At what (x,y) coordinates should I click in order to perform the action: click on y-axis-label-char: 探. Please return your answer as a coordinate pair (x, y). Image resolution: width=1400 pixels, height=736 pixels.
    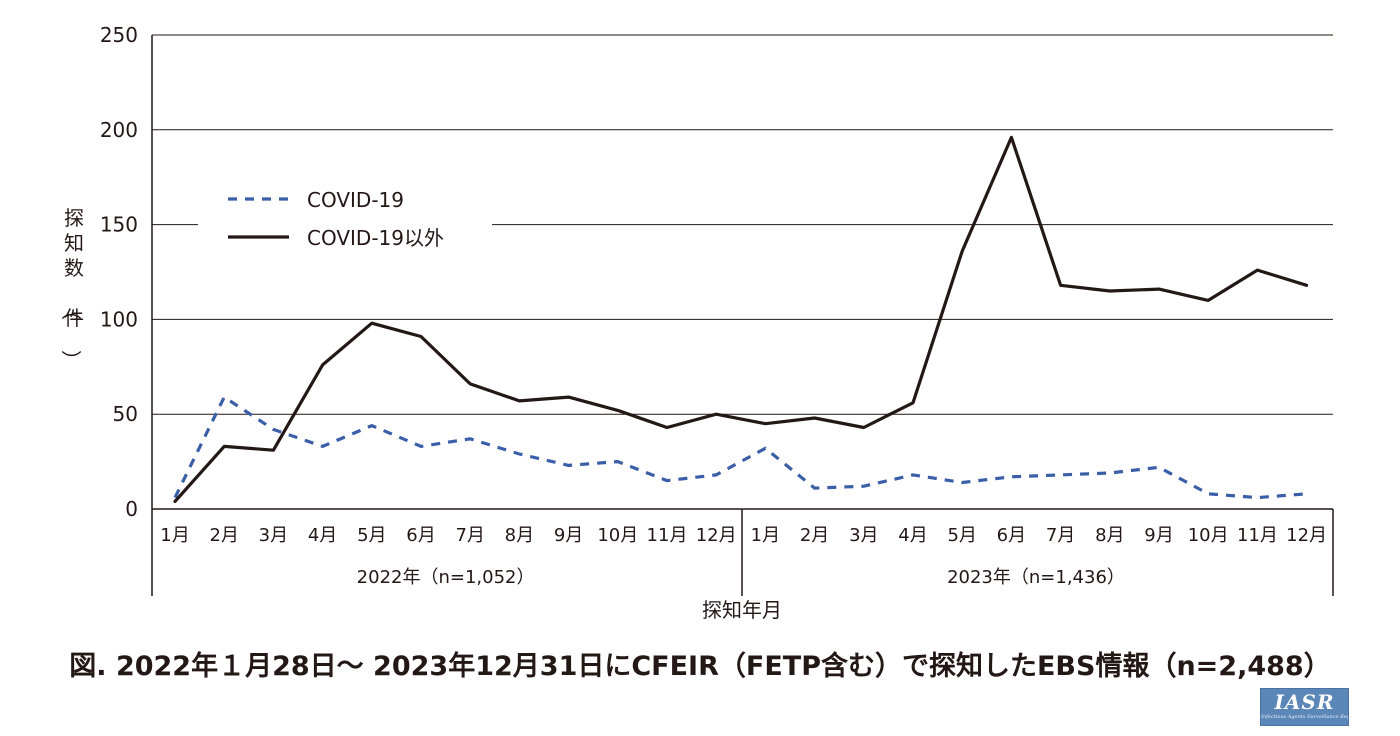
    Looking at the image, I should click on (74, 218).